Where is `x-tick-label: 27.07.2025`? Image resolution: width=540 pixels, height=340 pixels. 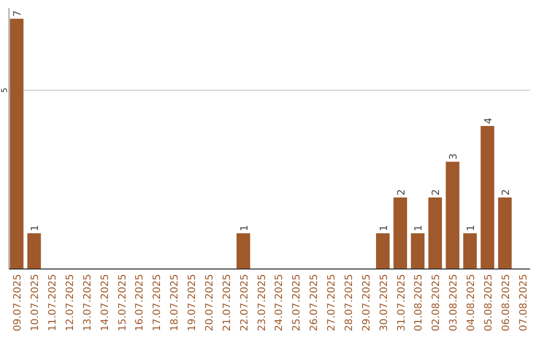
x-tick-label: 27.07.2025 is located at coordinates (332, 303).